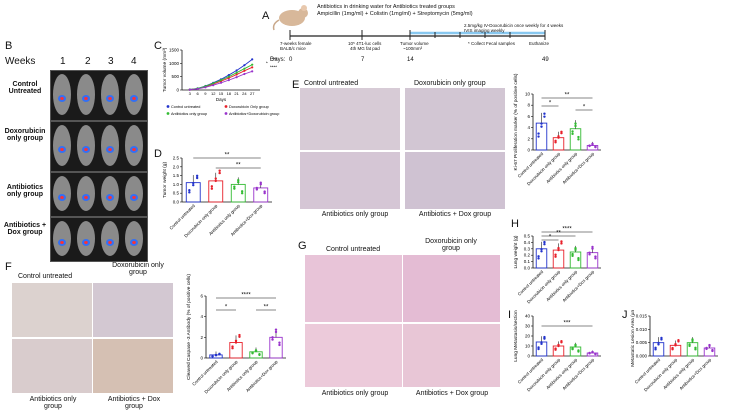  What do you see at coordinates (20, 61) in the screenshot?
I see `weeks-label: Weeks` at bounding box center [20, 61].